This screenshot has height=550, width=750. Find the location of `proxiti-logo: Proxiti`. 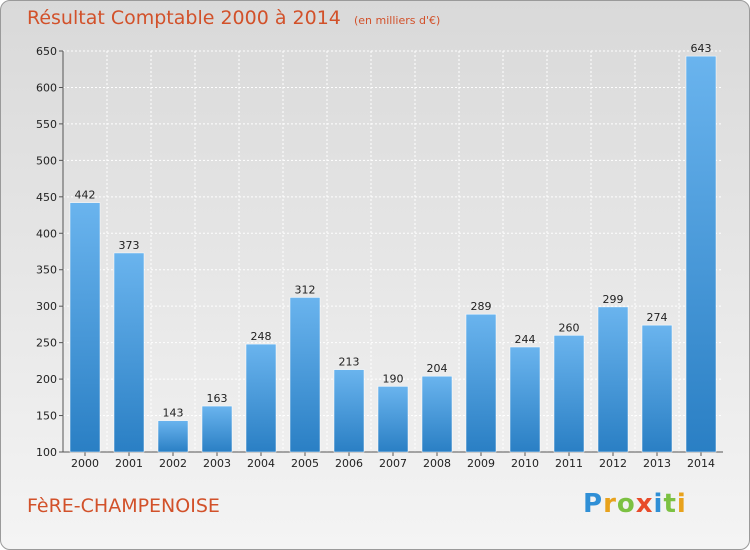

proxiti-logo: Proxiti is located at coordinates (635, 504).